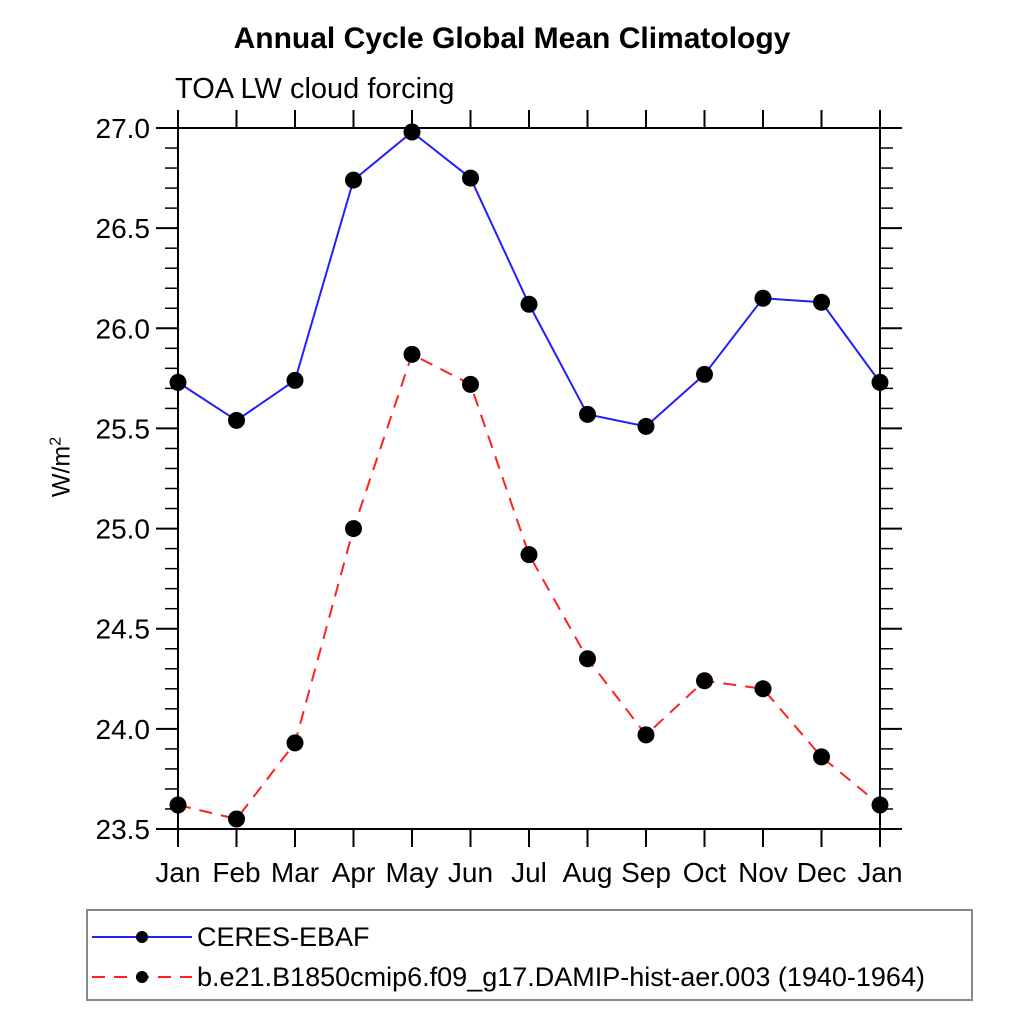 The image size is (1024, 1024). What do you see at coordinates (646, 872) in the screenshot?
I see `x-tick-label: Sep` at bounding box center [646, 872].